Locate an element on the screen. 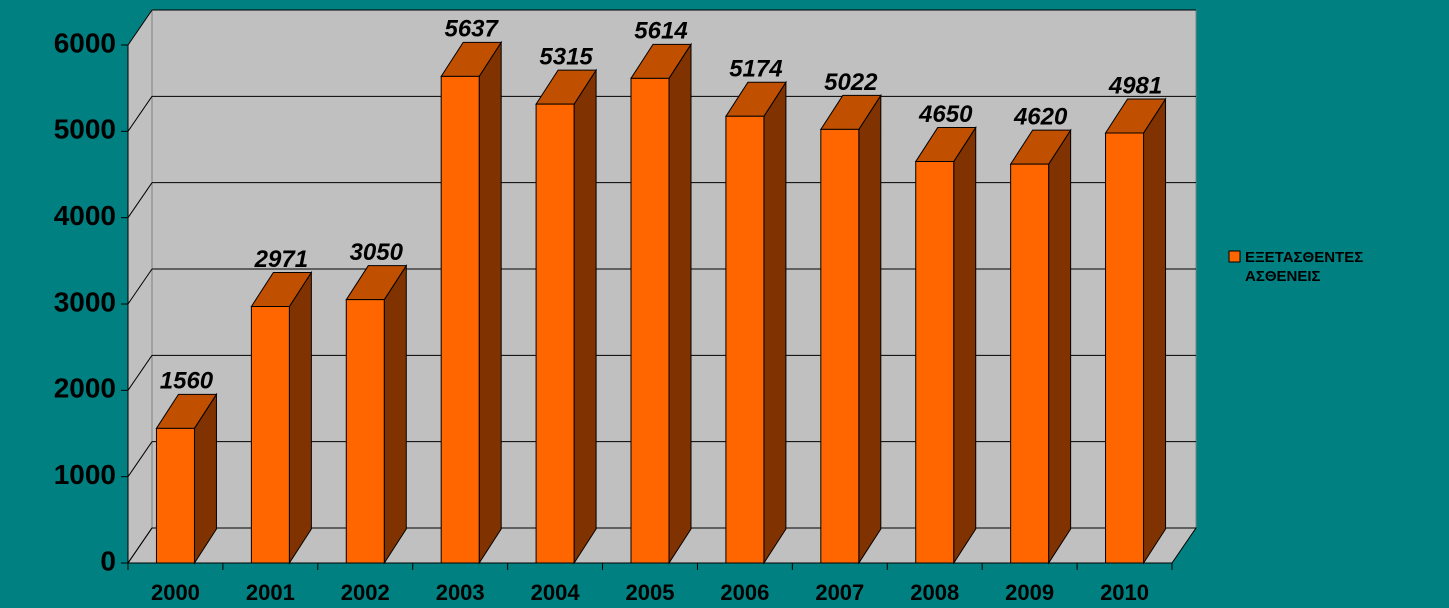 This screenshot has width=1449, height=608. x-tick-label: 2003 is located at coordinates (460, 592).